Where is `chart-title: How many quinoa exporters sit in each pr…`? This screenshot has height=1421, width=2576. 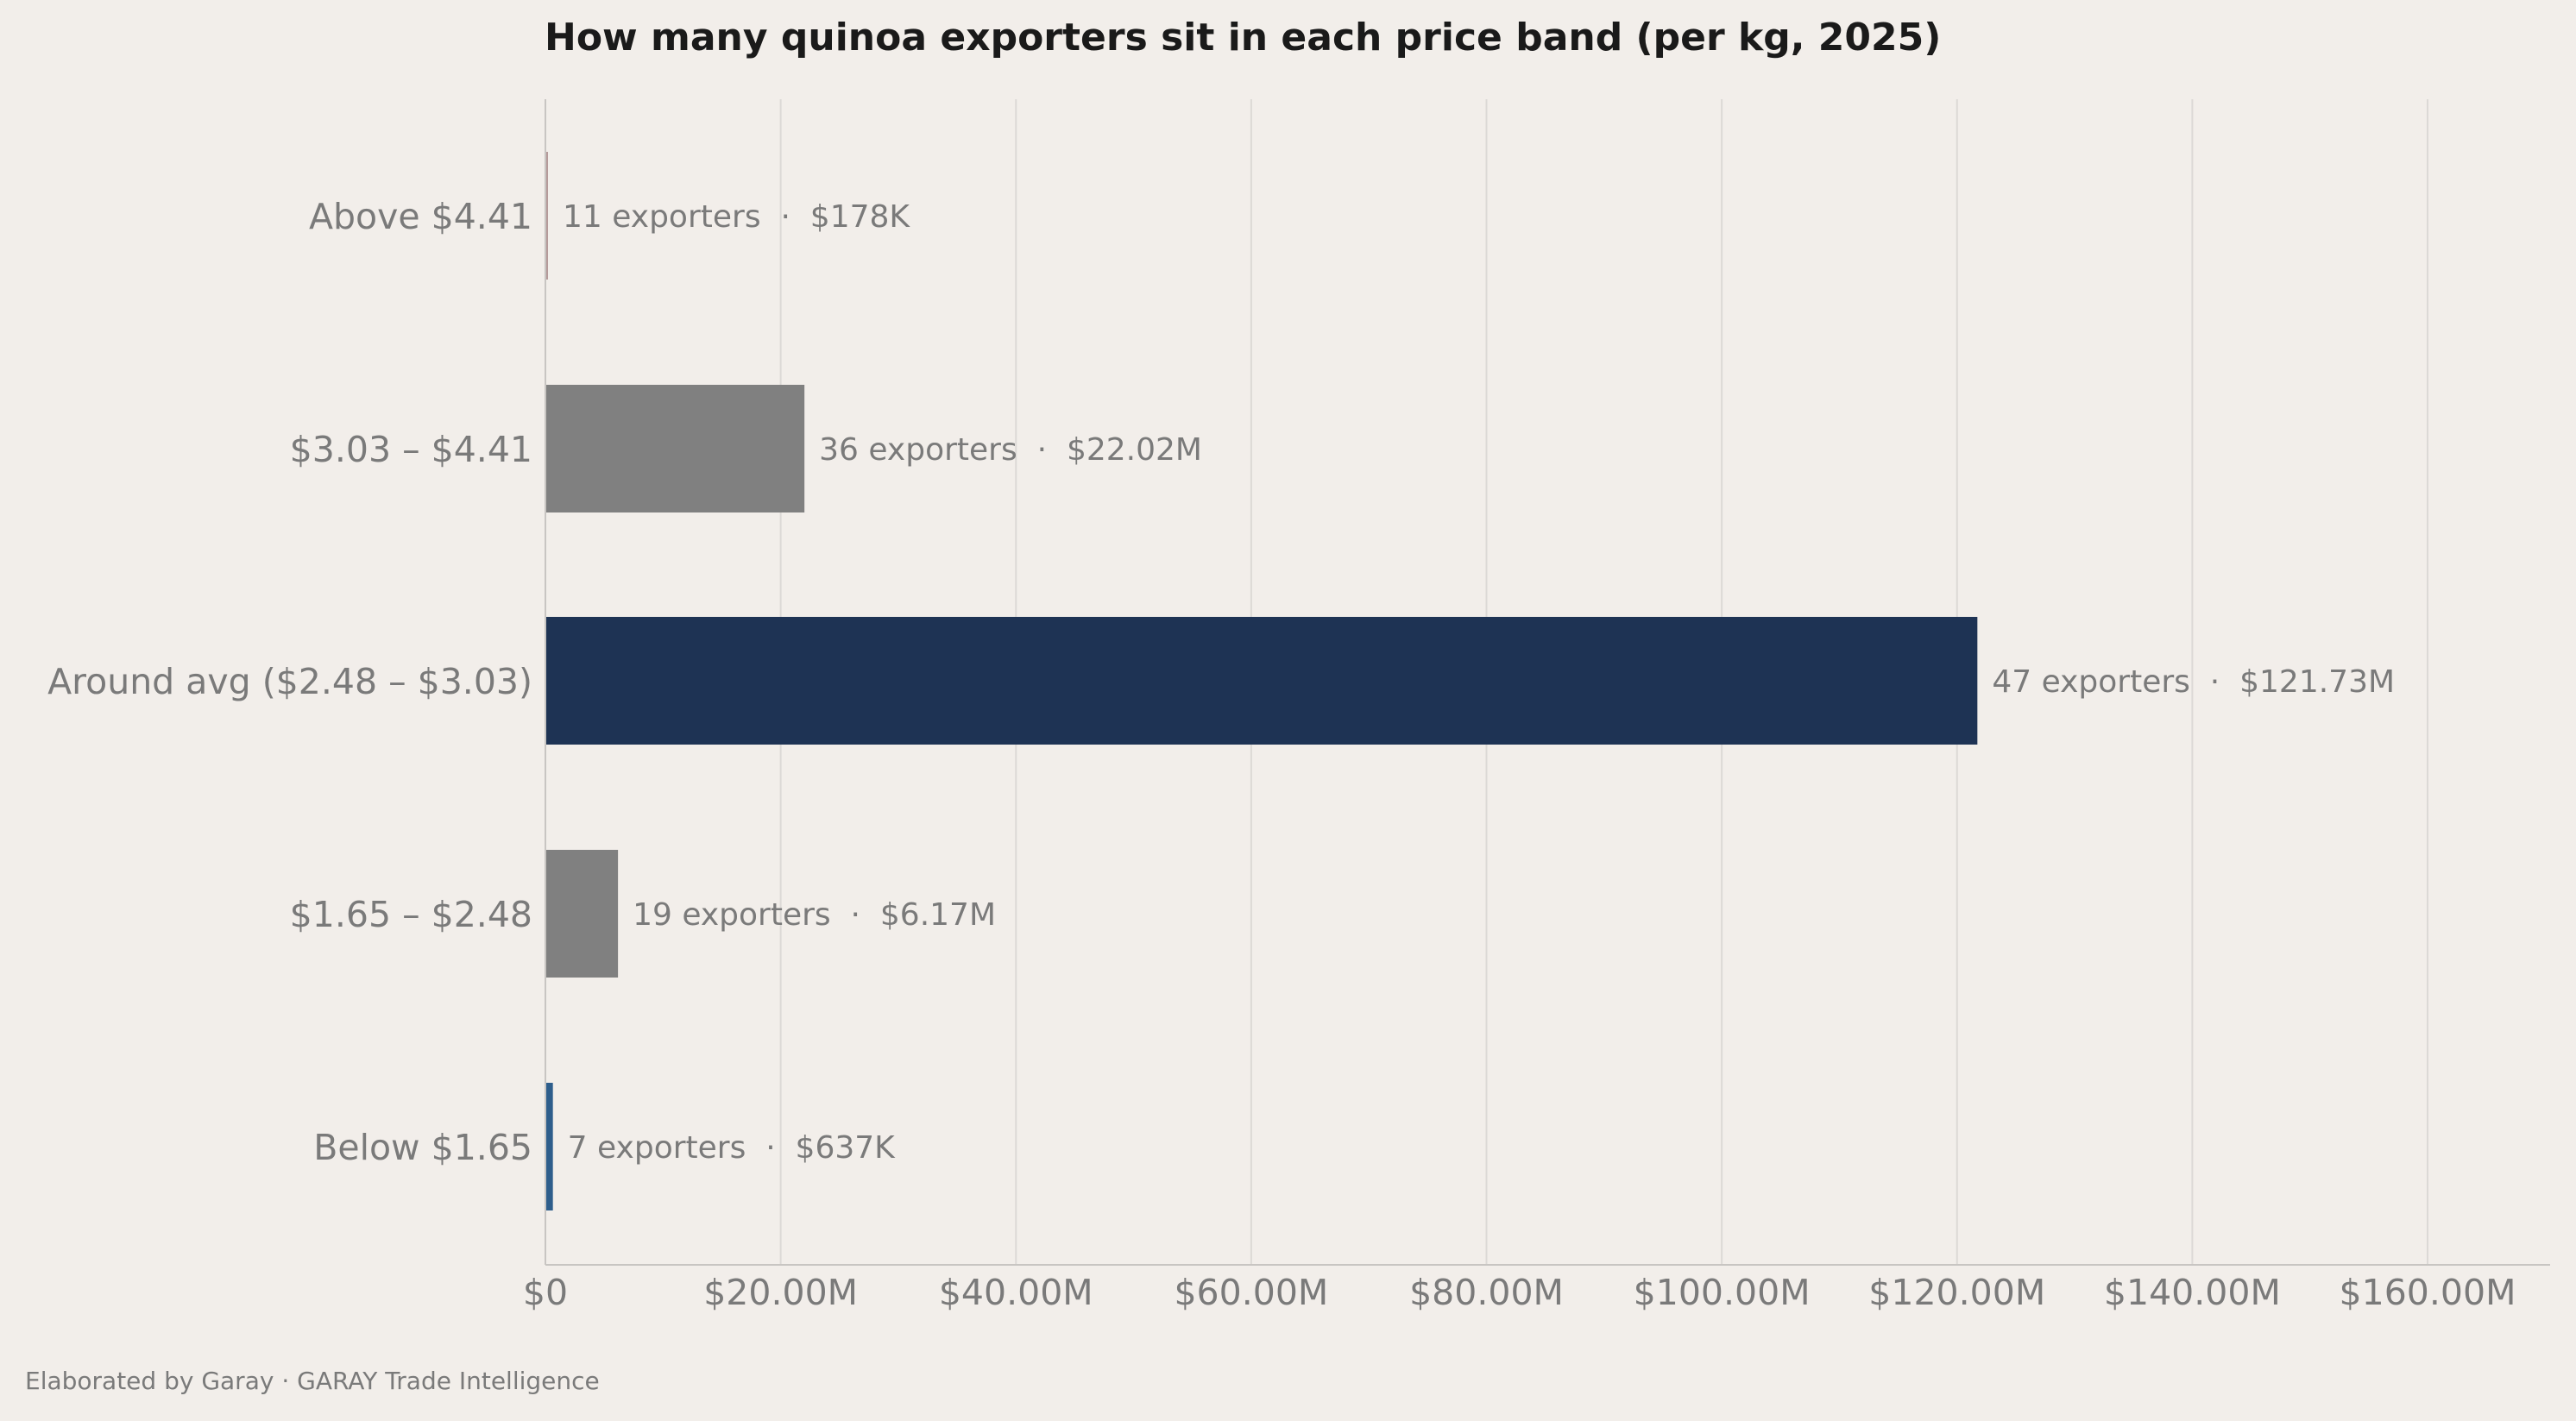
chart-title: How many quinoa exporters sit in each pr… is located at coordinates (1244, 38).